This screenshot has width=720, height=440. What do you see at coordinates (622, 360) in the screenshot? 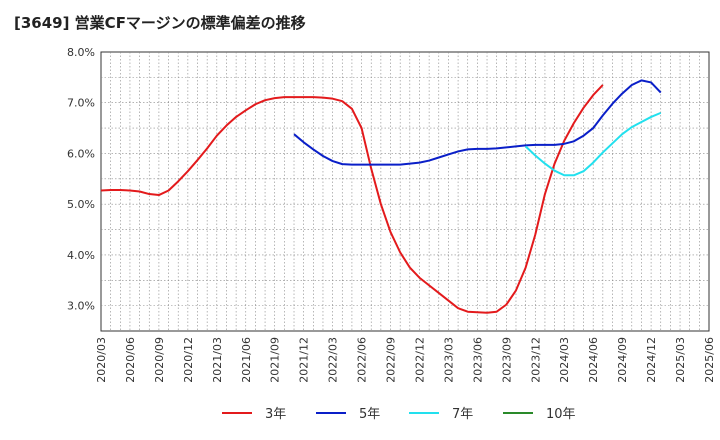
I see `x-tick-label: 2024/09` at bounding box center [622, 360].